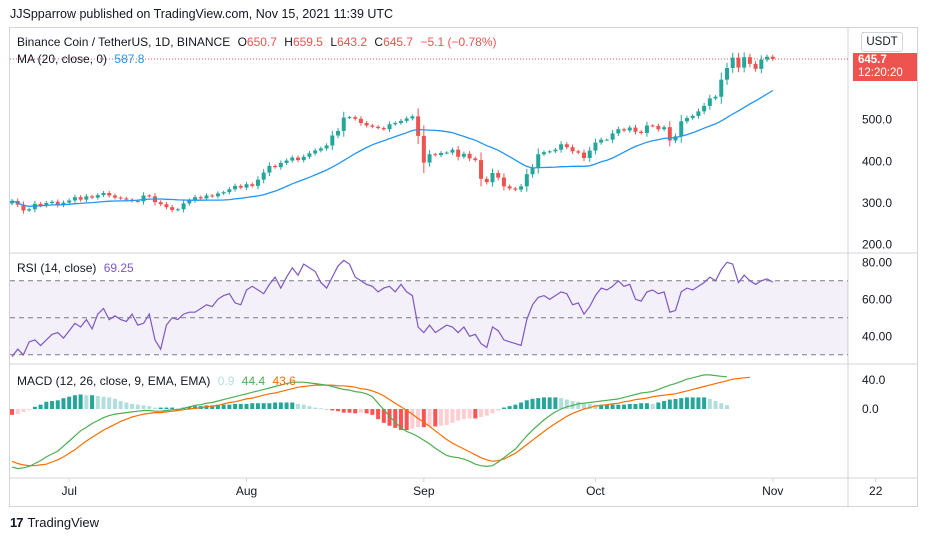 This screenshot has height=541, width=927. What do you see at coordinates (882, 42) in the screenshot?
I see `currency-button: USDT` at bounding box center [882, 42].